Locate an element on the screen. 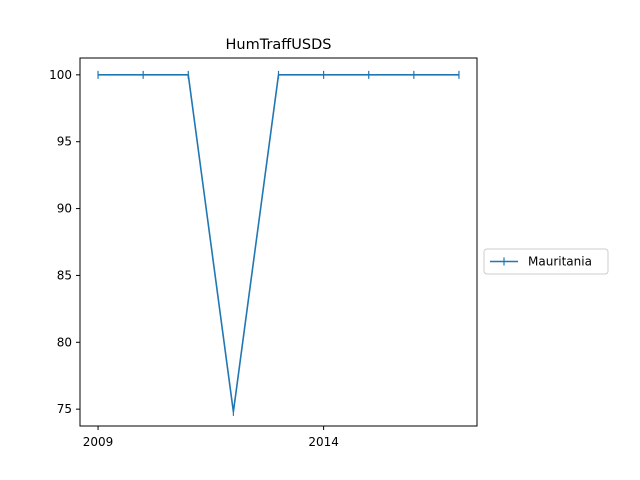 The height and width of the screenshot is (480, 640). y-tick-label: 100 is located at coordinates (60, 75).